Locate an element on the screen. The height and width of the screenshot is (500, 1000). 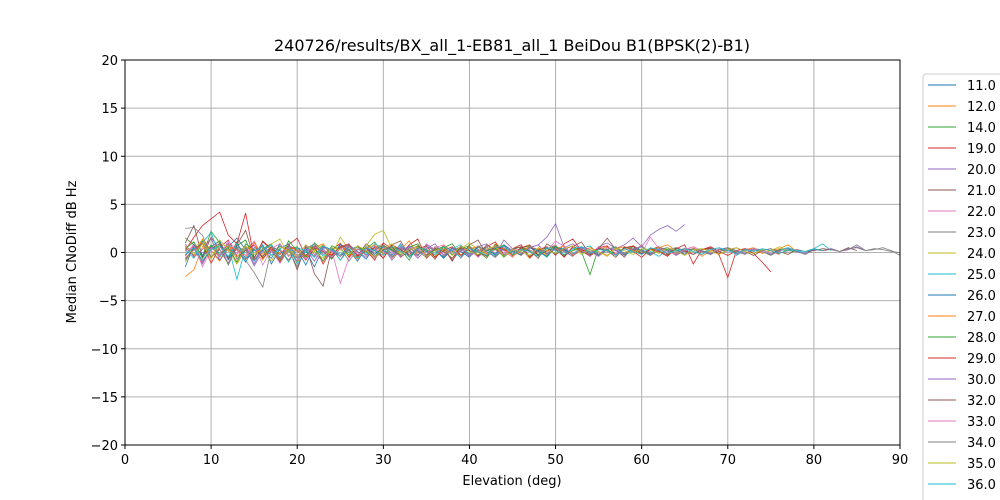
y-tick-label: −5 is located at coordinates (108, 302).